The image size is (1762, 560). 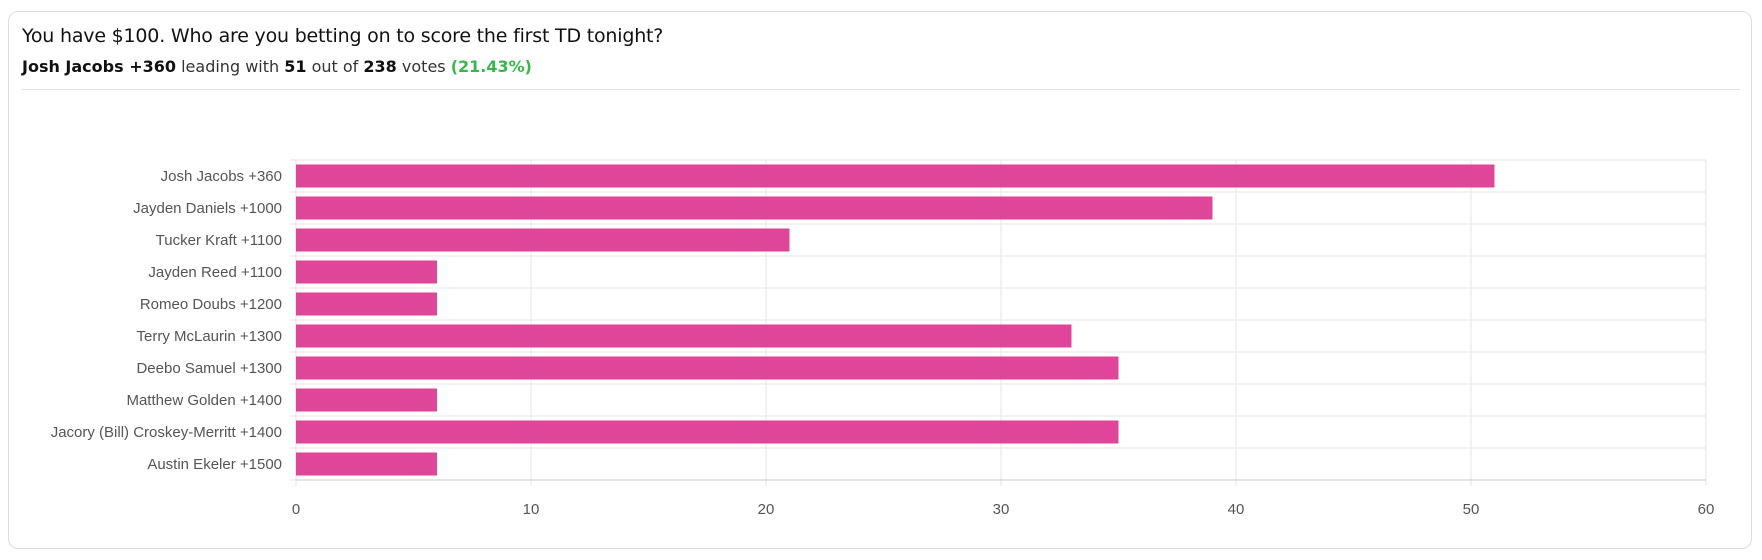 I want to click on x-tick-label: 20, so click(x=766, y=509).